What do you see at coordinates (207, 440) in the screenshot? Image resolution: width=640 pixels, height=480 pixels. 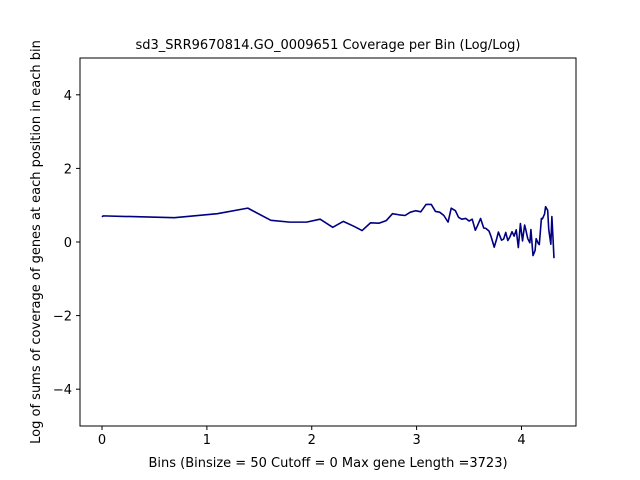 I see `x-tick-label: 1` at bounding box center [207, 440].